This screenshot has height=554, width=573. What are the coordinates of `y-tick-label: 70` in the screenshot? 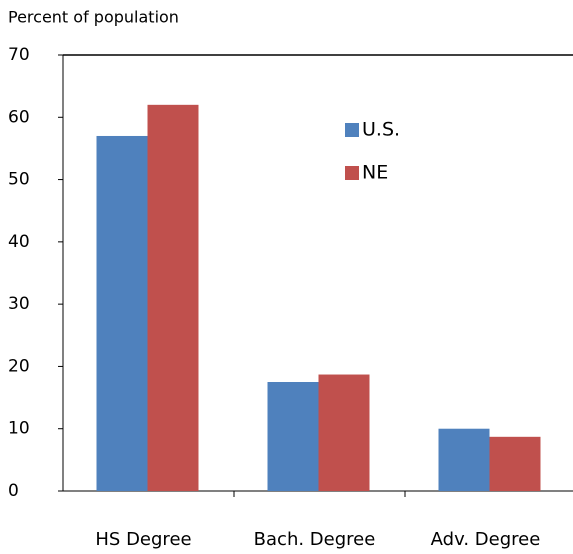 It's located at (19, 55).